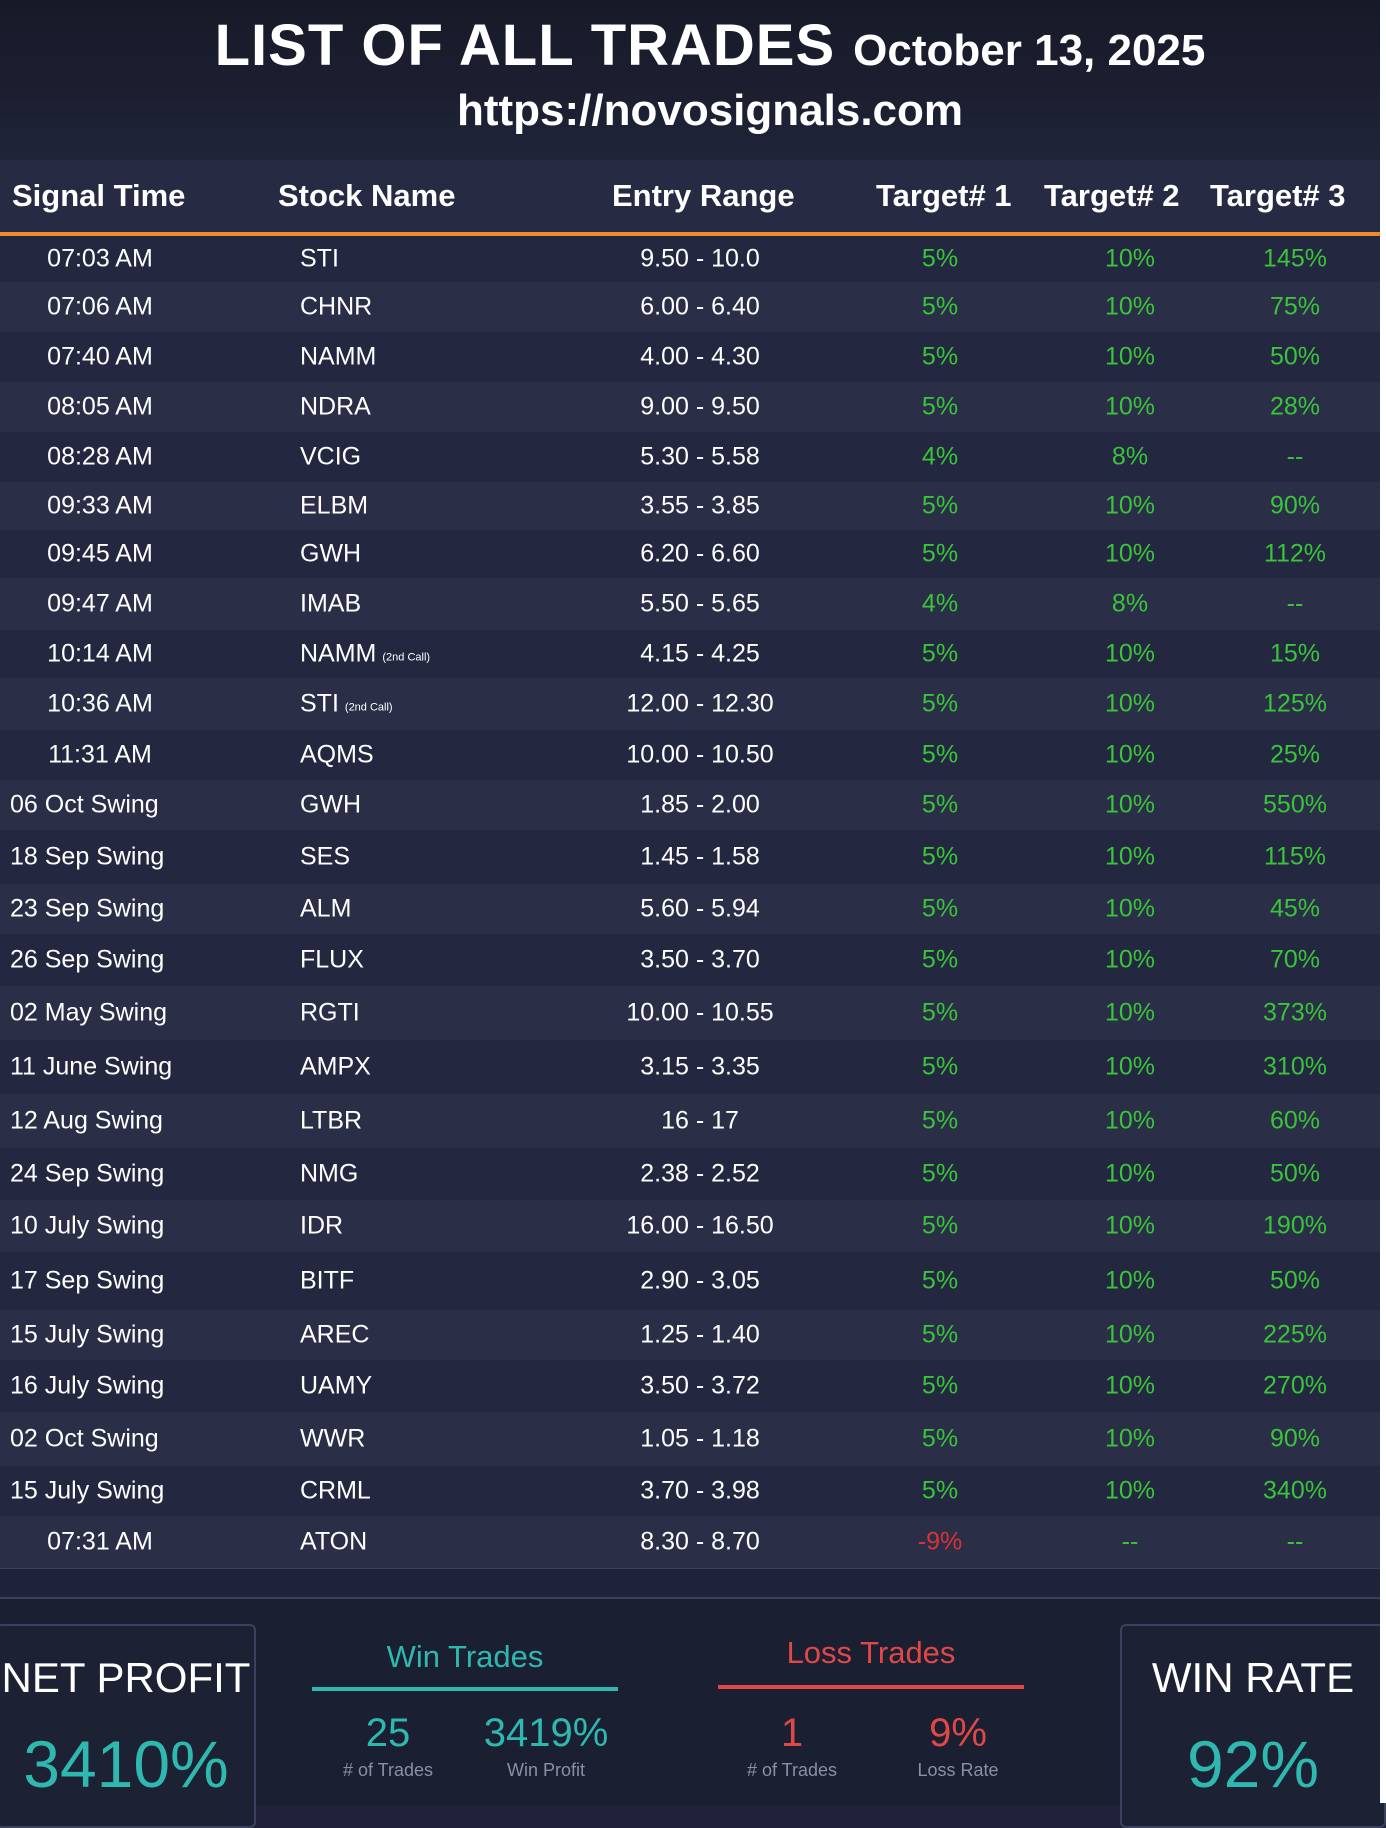 This screenshot has height=1828, width=1386. Describe the element at coordinates (335, 1491) in the screenshot. I see `stock-name-cell: CRML` at that location.